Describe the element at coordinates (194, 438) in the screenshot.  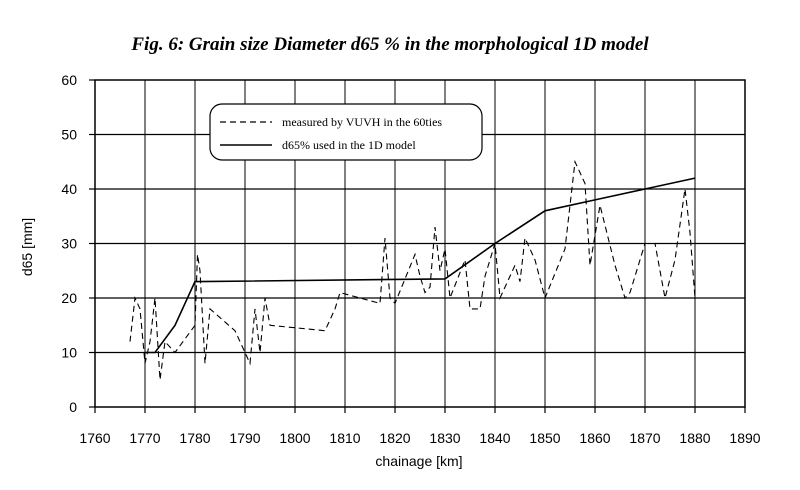
I see `x-tick-label: 1780` at that location.